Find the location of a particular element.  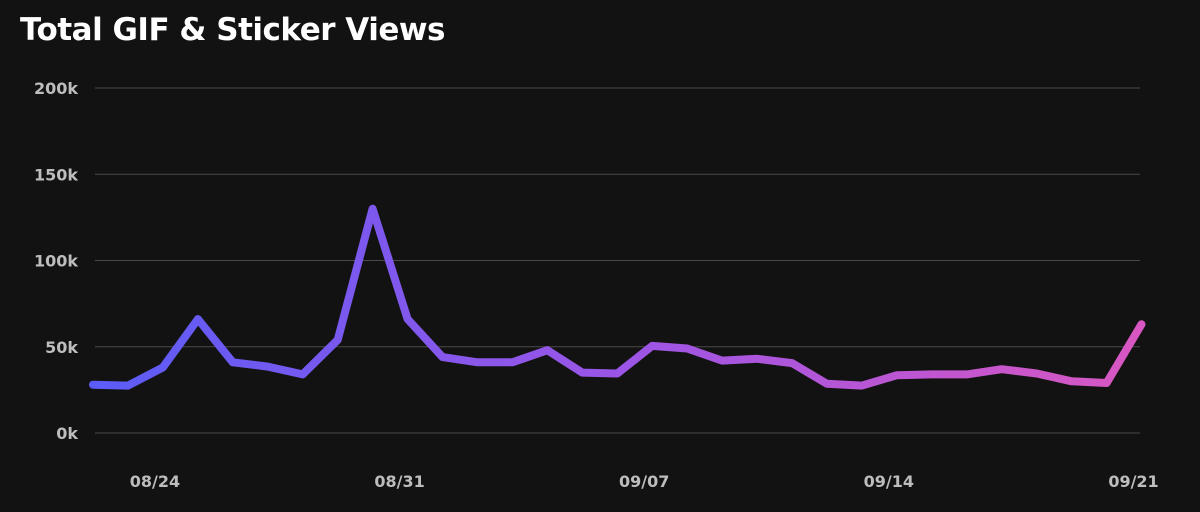

x-tick-label: 09/14 is located at coordinates (889, 481).